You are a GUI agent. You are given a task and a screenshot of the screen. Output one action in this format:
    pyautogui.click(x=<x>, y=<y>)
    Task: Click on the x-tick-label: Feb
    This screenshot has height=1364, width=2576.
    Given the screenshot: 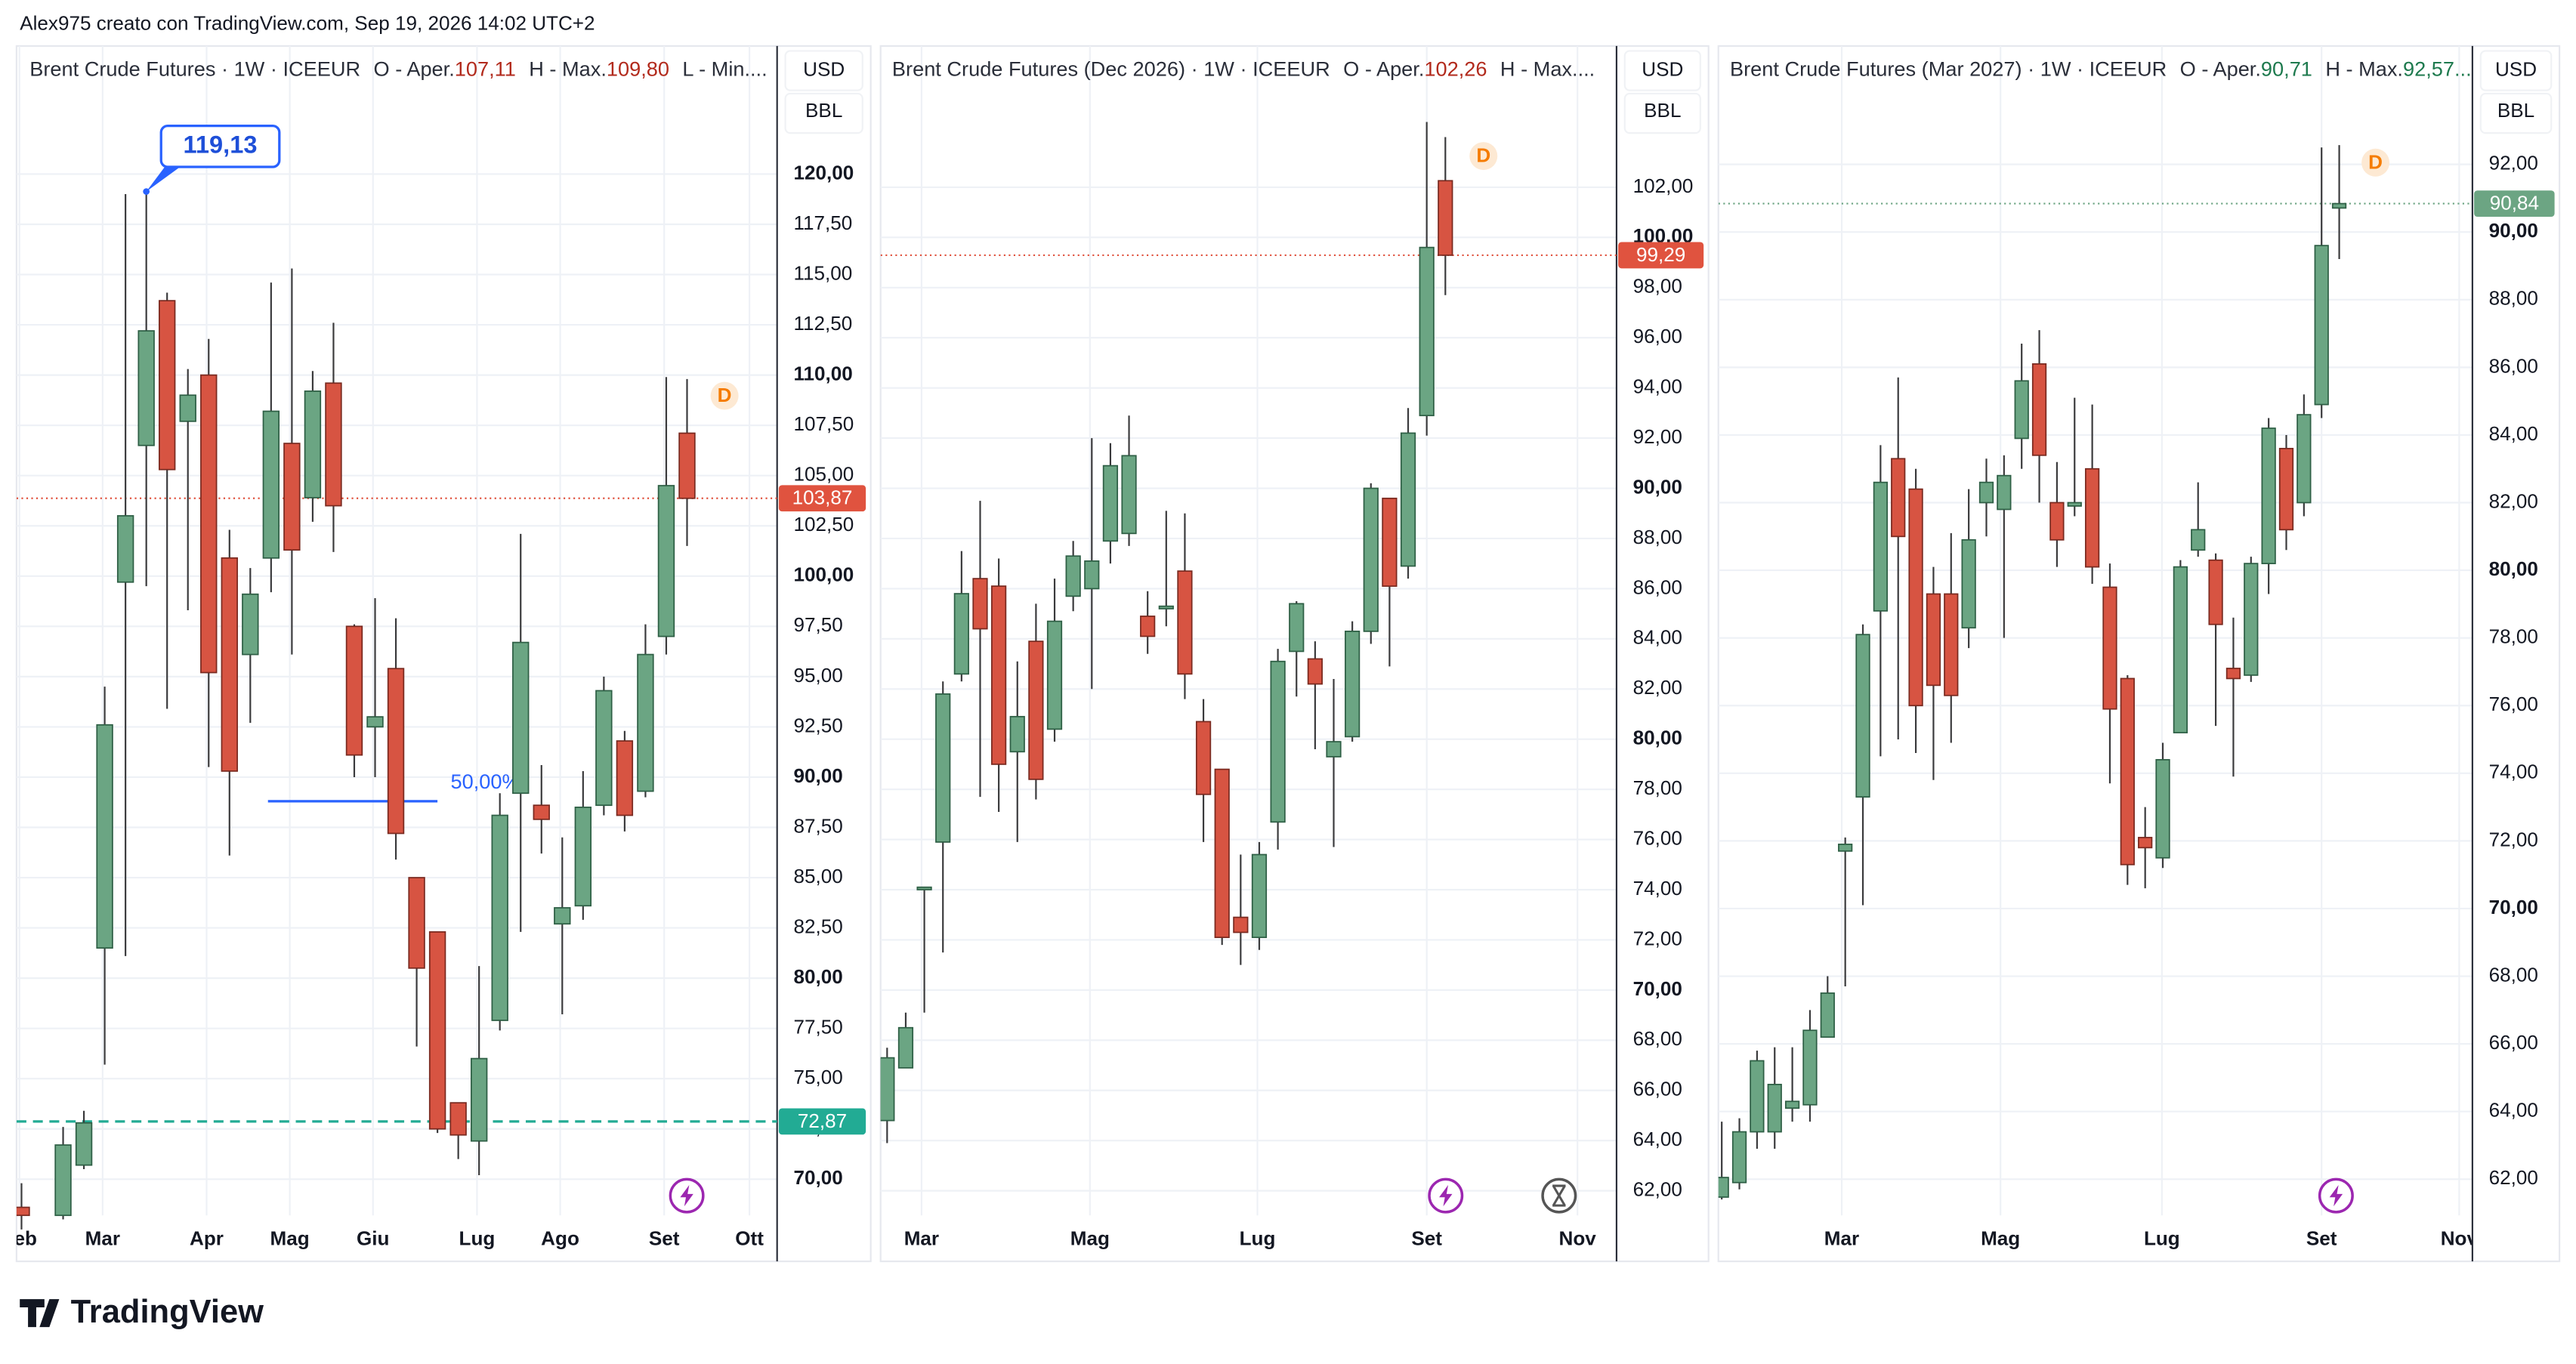 What is the action you would take?
    pyautogui.click(x=19, y=1238)
    